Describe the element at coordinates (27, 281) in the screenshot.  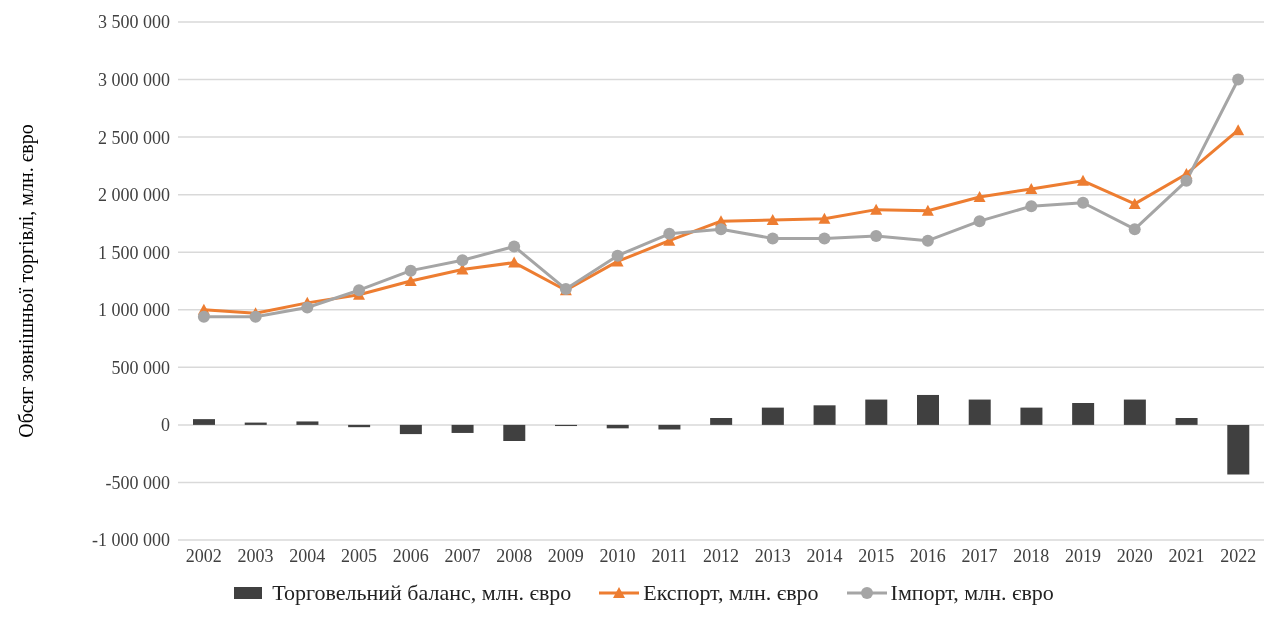
I see `y-axis-title: Обсяг зовнішньої торгівлі, млн. євро` at that location.